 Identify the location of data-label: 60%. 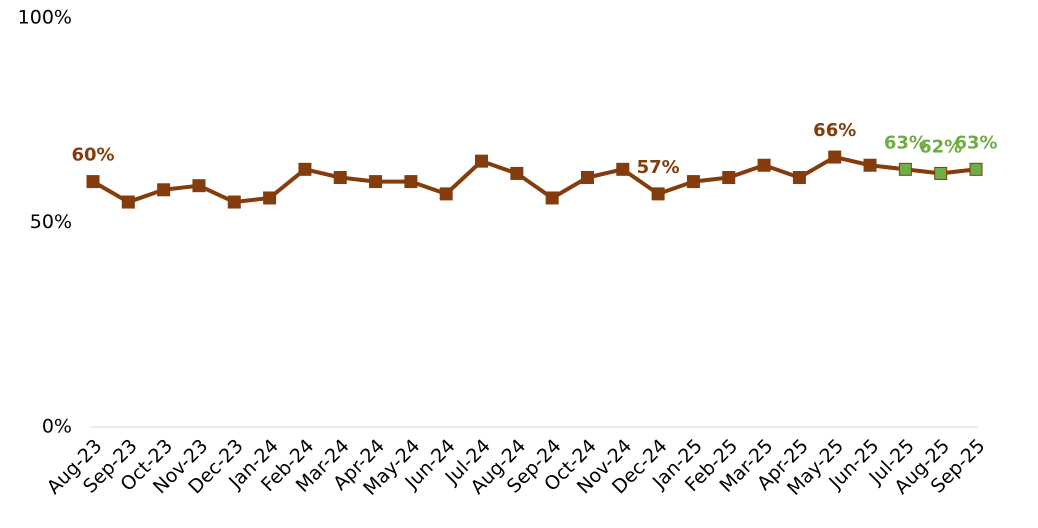
(92, 155).